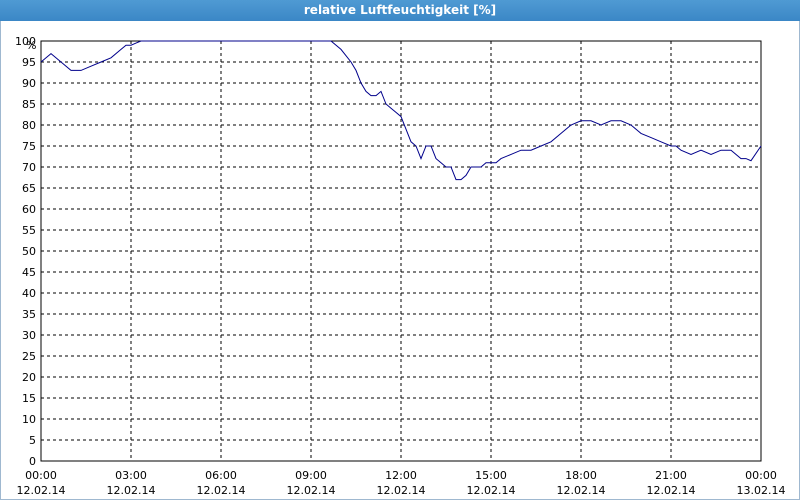 The height and width of the screenshot is (500, 800). What do you see at coordinates (131, 475) in the screenshot?
I see `x-tick-time-label: 03:00` at bounding box center [131, 475].